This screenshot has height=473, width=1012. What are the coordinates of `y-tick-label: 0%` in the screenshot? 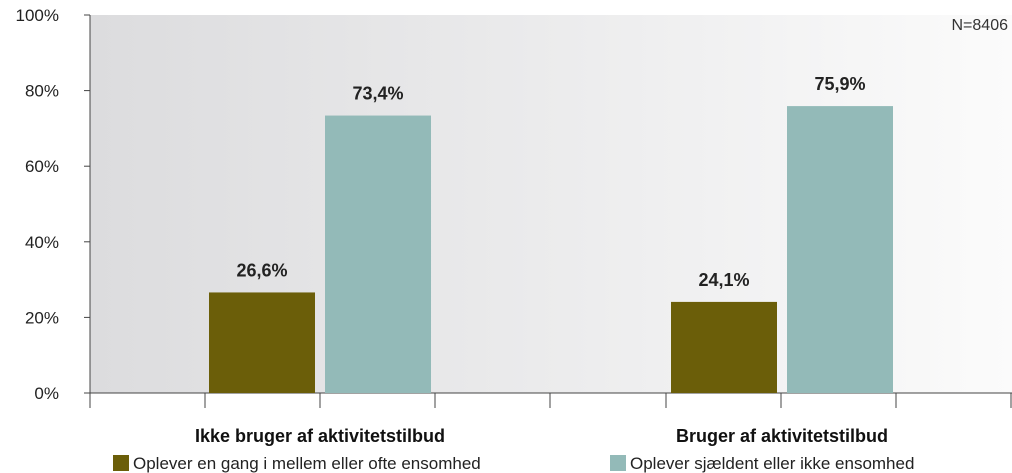 It's located at (46, 393).